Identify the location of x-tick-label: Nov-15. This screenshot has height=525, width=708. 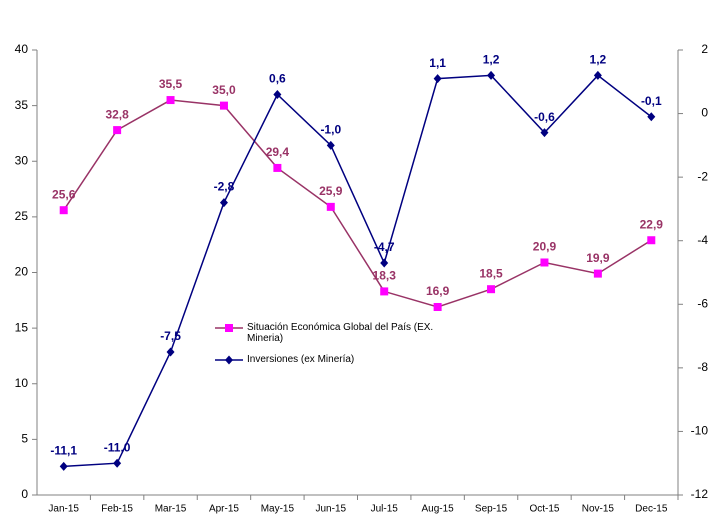
(598, 509).